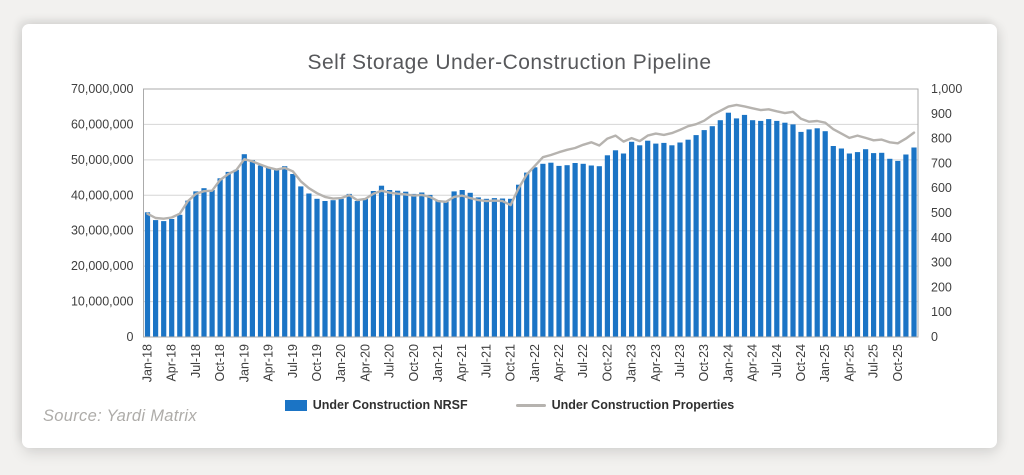  What do you see at coordinates (102, 231) in the screenshot?
I see `y-left-tick: 30,000,000` at bounding box center [102, 231].